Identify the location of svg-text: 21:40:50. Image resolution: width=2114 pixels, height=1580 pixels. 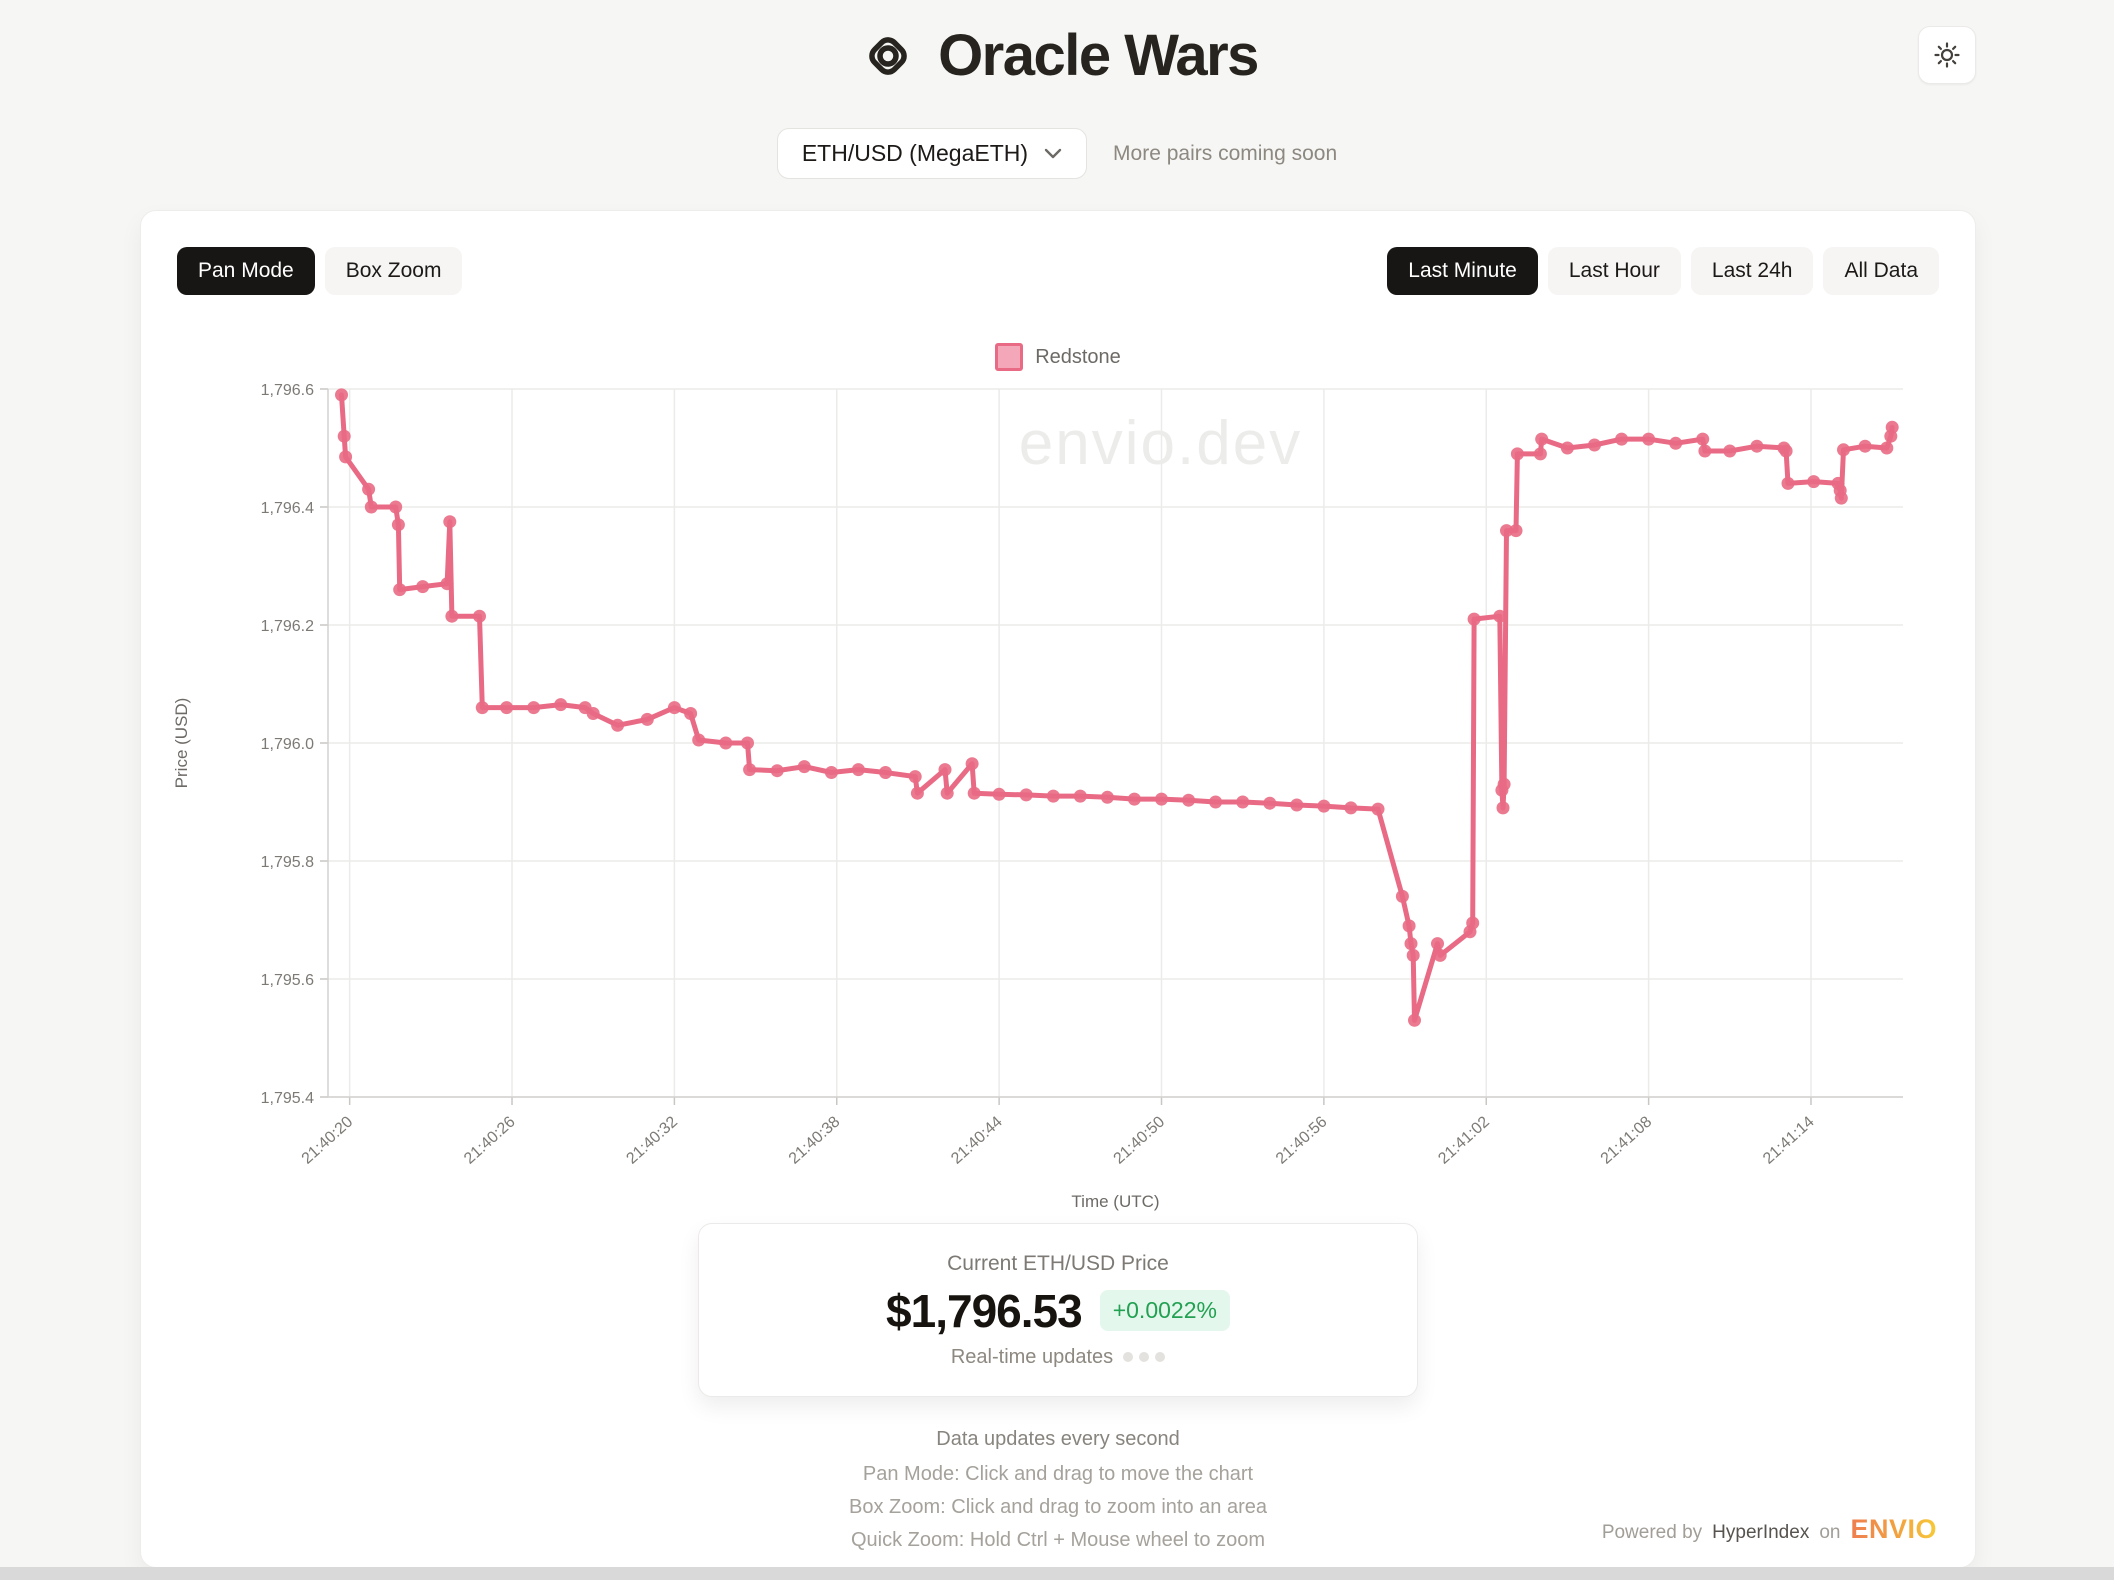
(1140, 1140).